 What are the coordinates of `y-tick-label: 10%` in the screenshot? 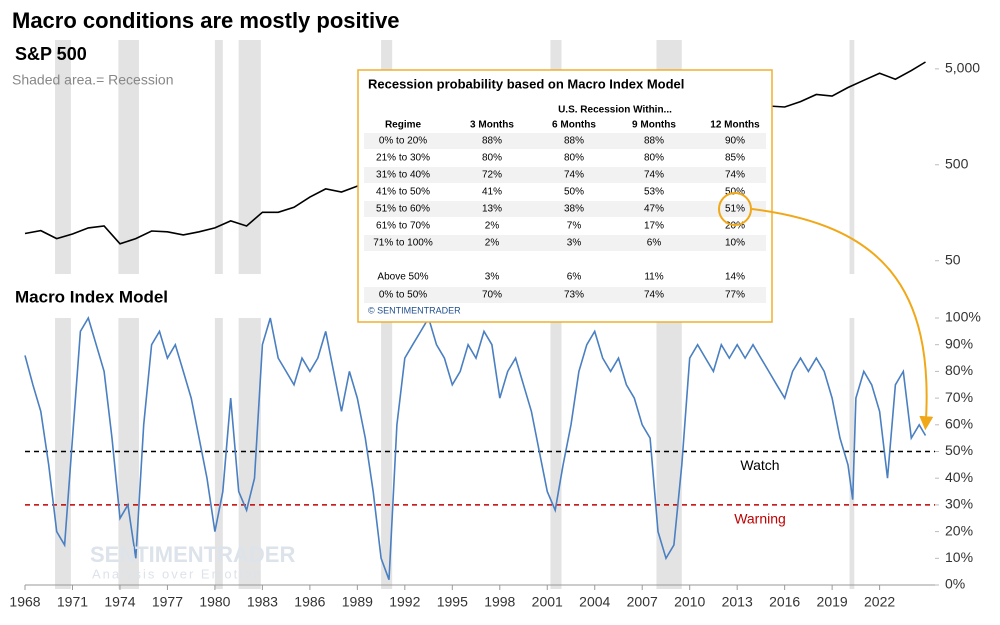 It's located at (959, 557).